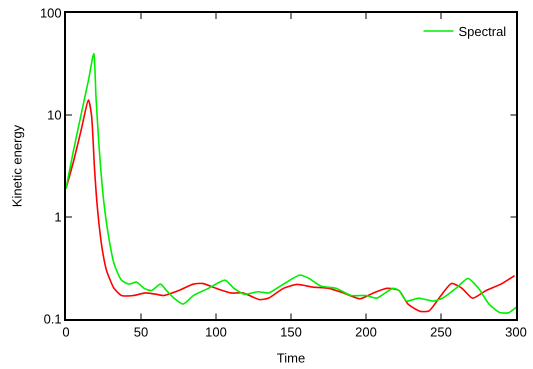 The image size is (533, 369). What do you see at coordinates (291, 332) in the screenshot?
I see `x-tick-label: 150` at bounding box center [291, 332].